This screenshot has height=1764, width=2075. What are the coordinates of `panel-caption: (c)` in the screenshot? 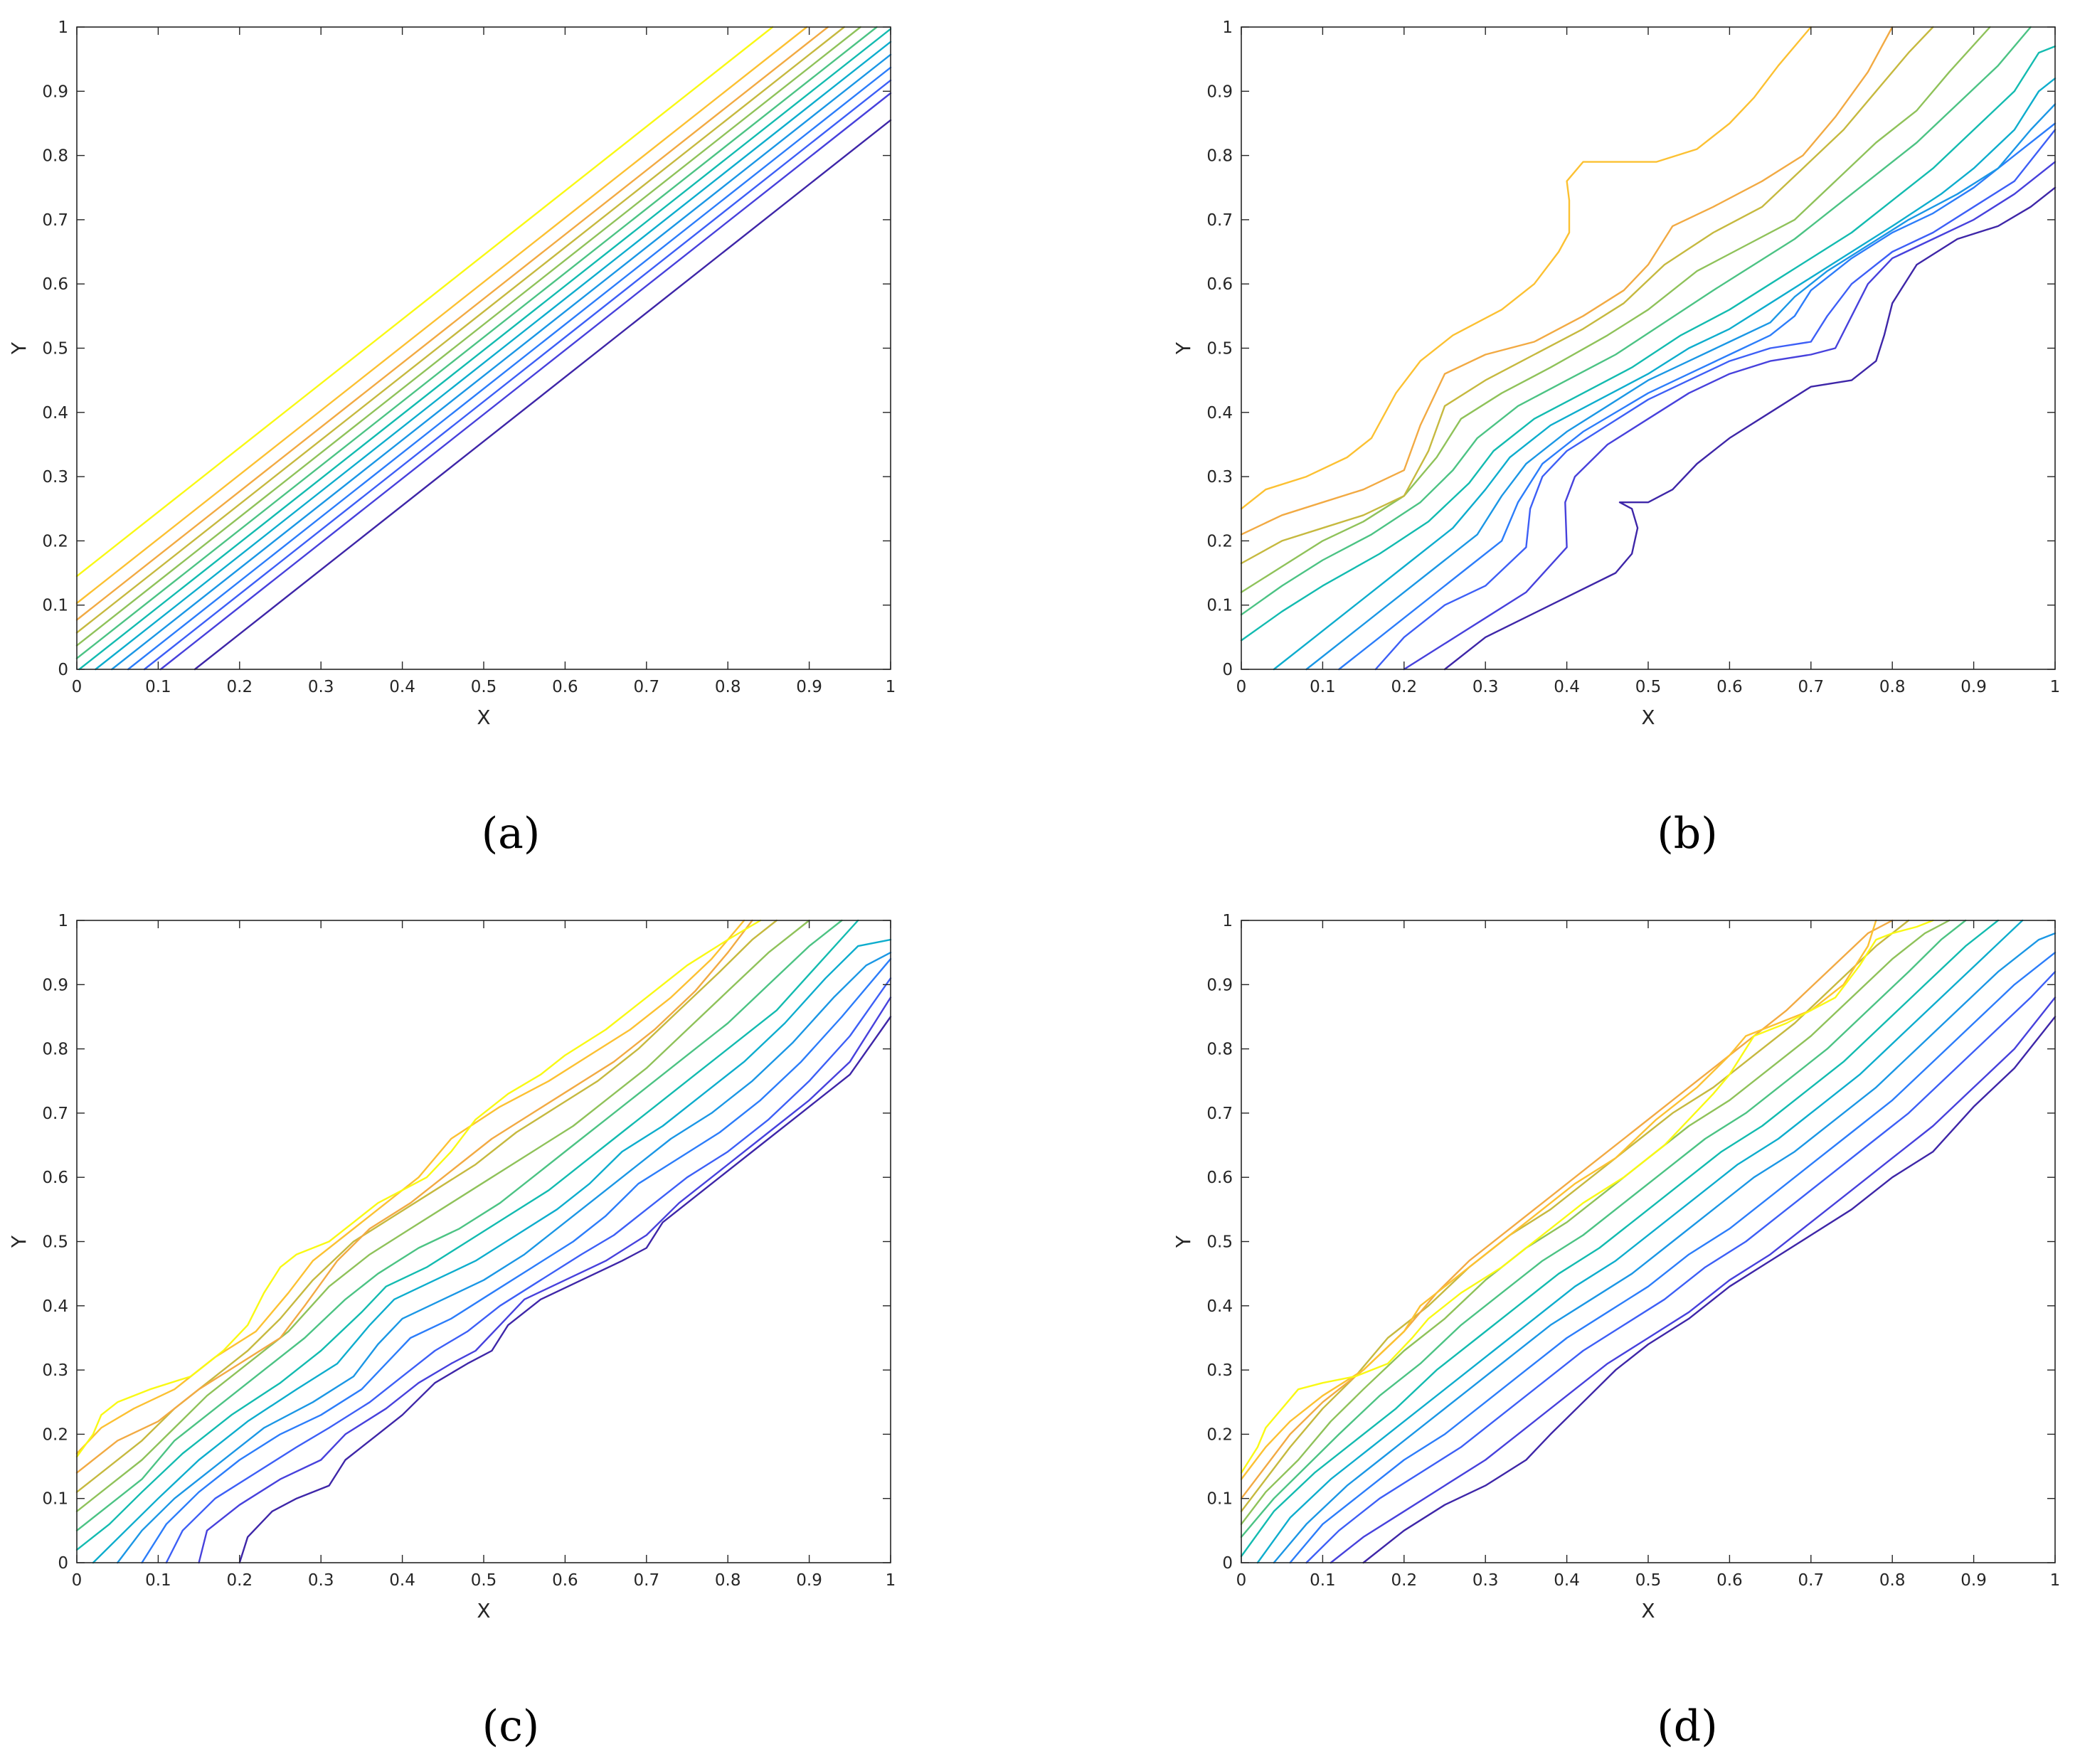 It's located at (510, 1726).